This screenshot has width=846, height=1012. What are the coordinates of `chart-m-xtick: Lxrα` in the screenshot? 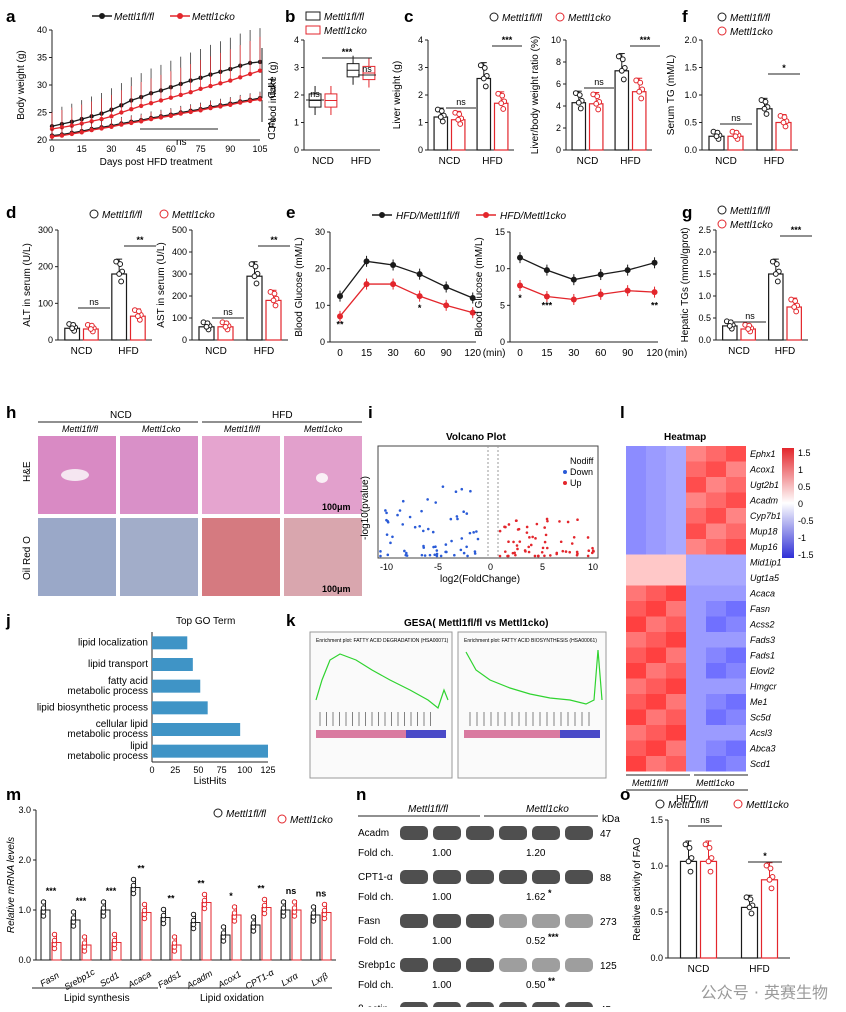 It's located at (289, 979).